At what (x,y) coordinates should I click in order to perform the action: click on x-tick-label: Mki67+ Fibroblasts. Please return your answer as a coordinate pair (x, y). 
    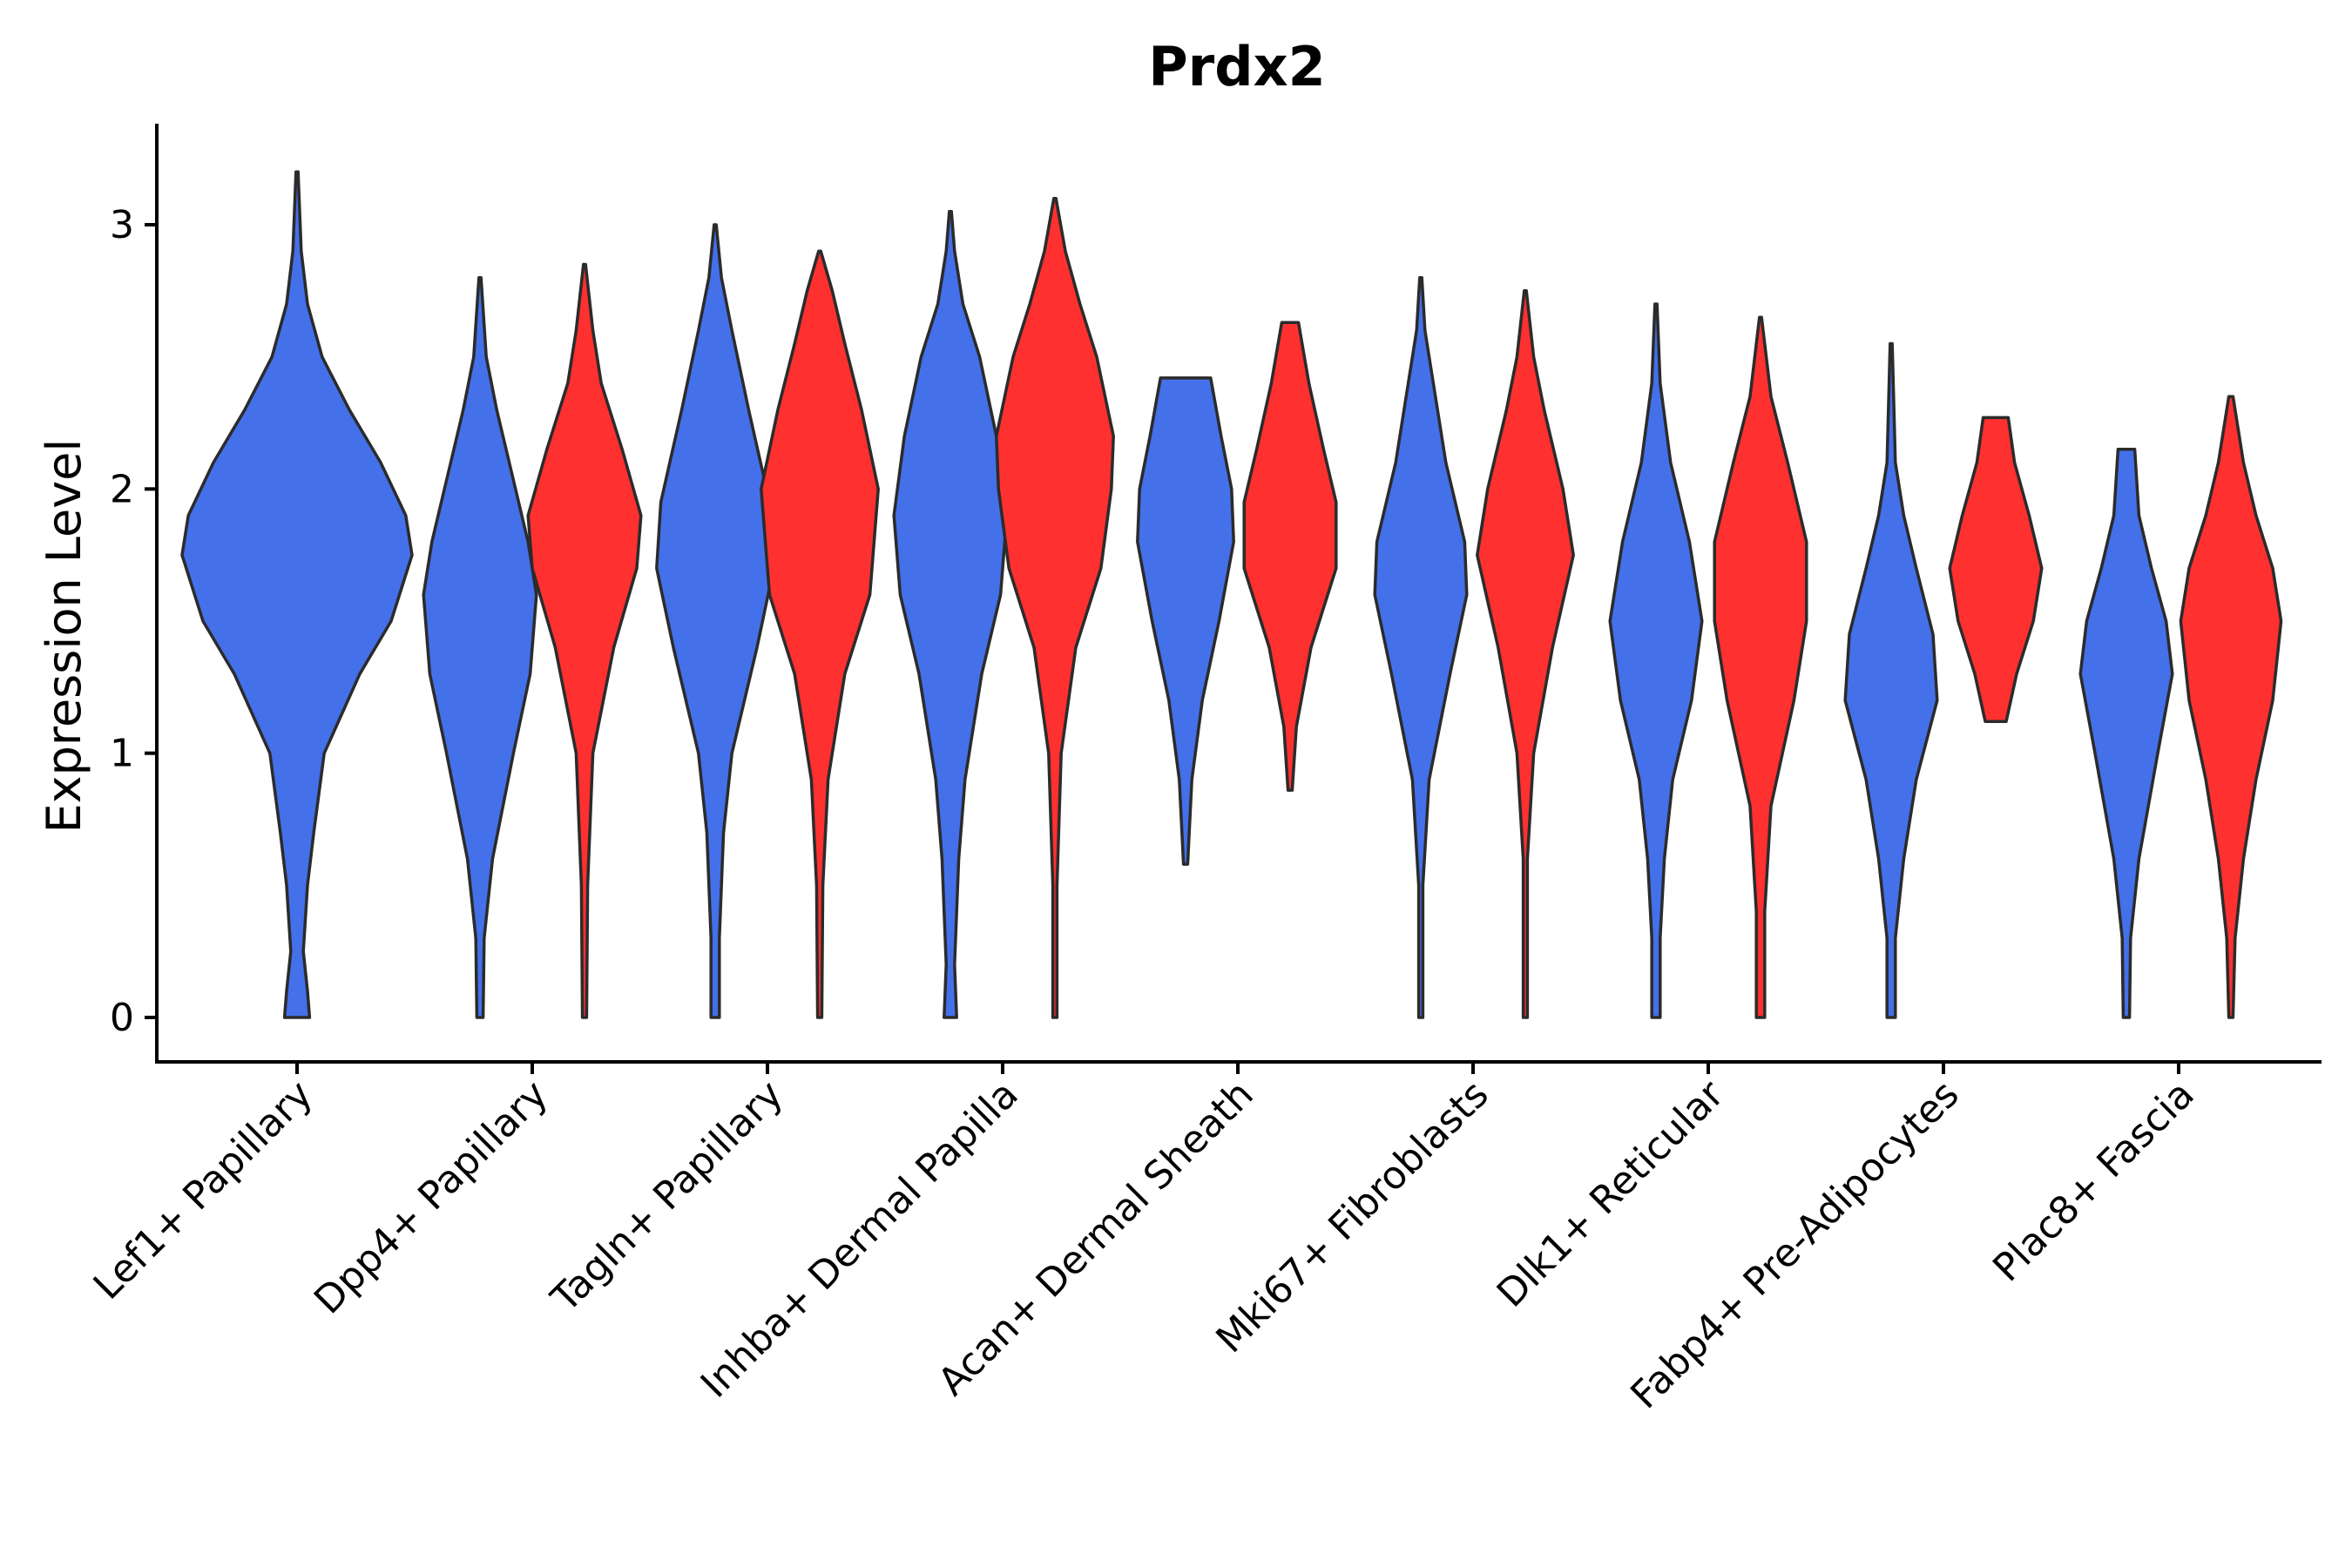
    Looking at the image, I should click on (1352, 1217).